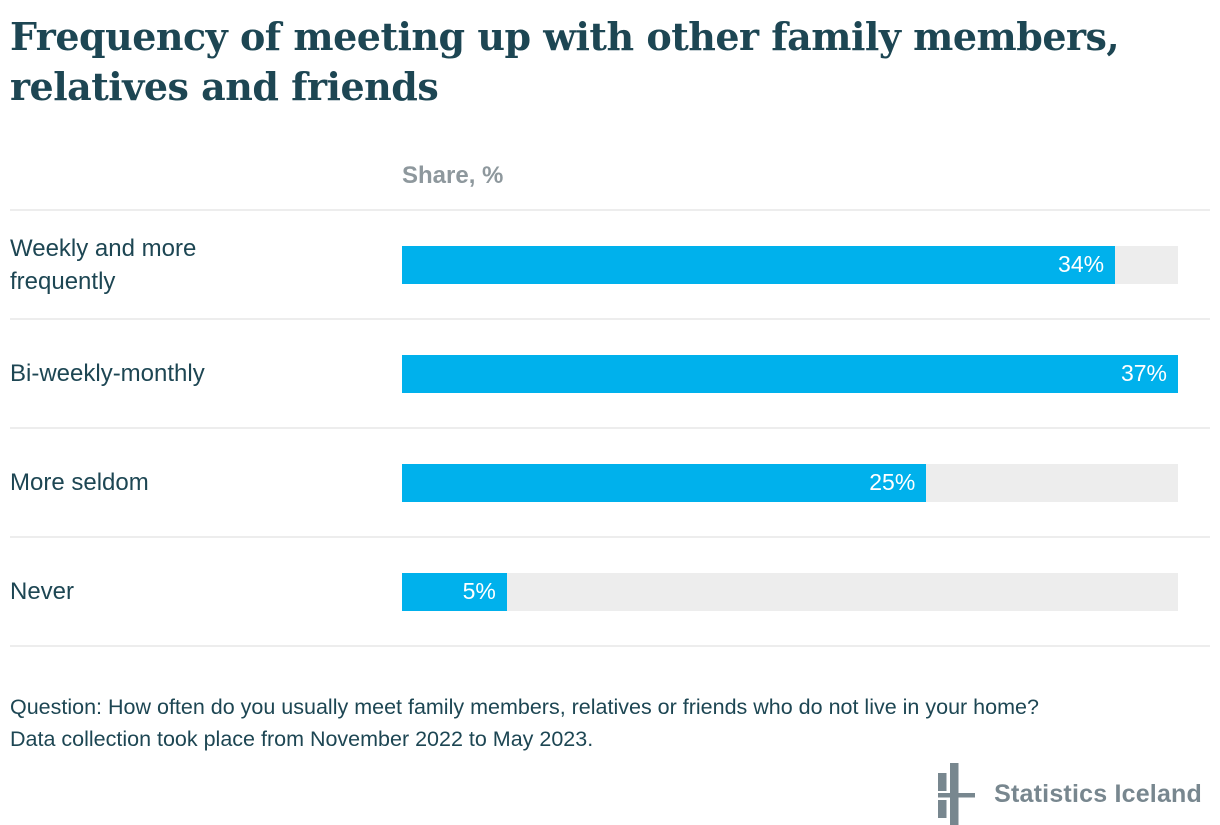 The width and height of the screenshot is (1220, 825). Describe the element at coordinates (453, 175) in the screenshot. I see `value-column-header: Share, %` at that location.